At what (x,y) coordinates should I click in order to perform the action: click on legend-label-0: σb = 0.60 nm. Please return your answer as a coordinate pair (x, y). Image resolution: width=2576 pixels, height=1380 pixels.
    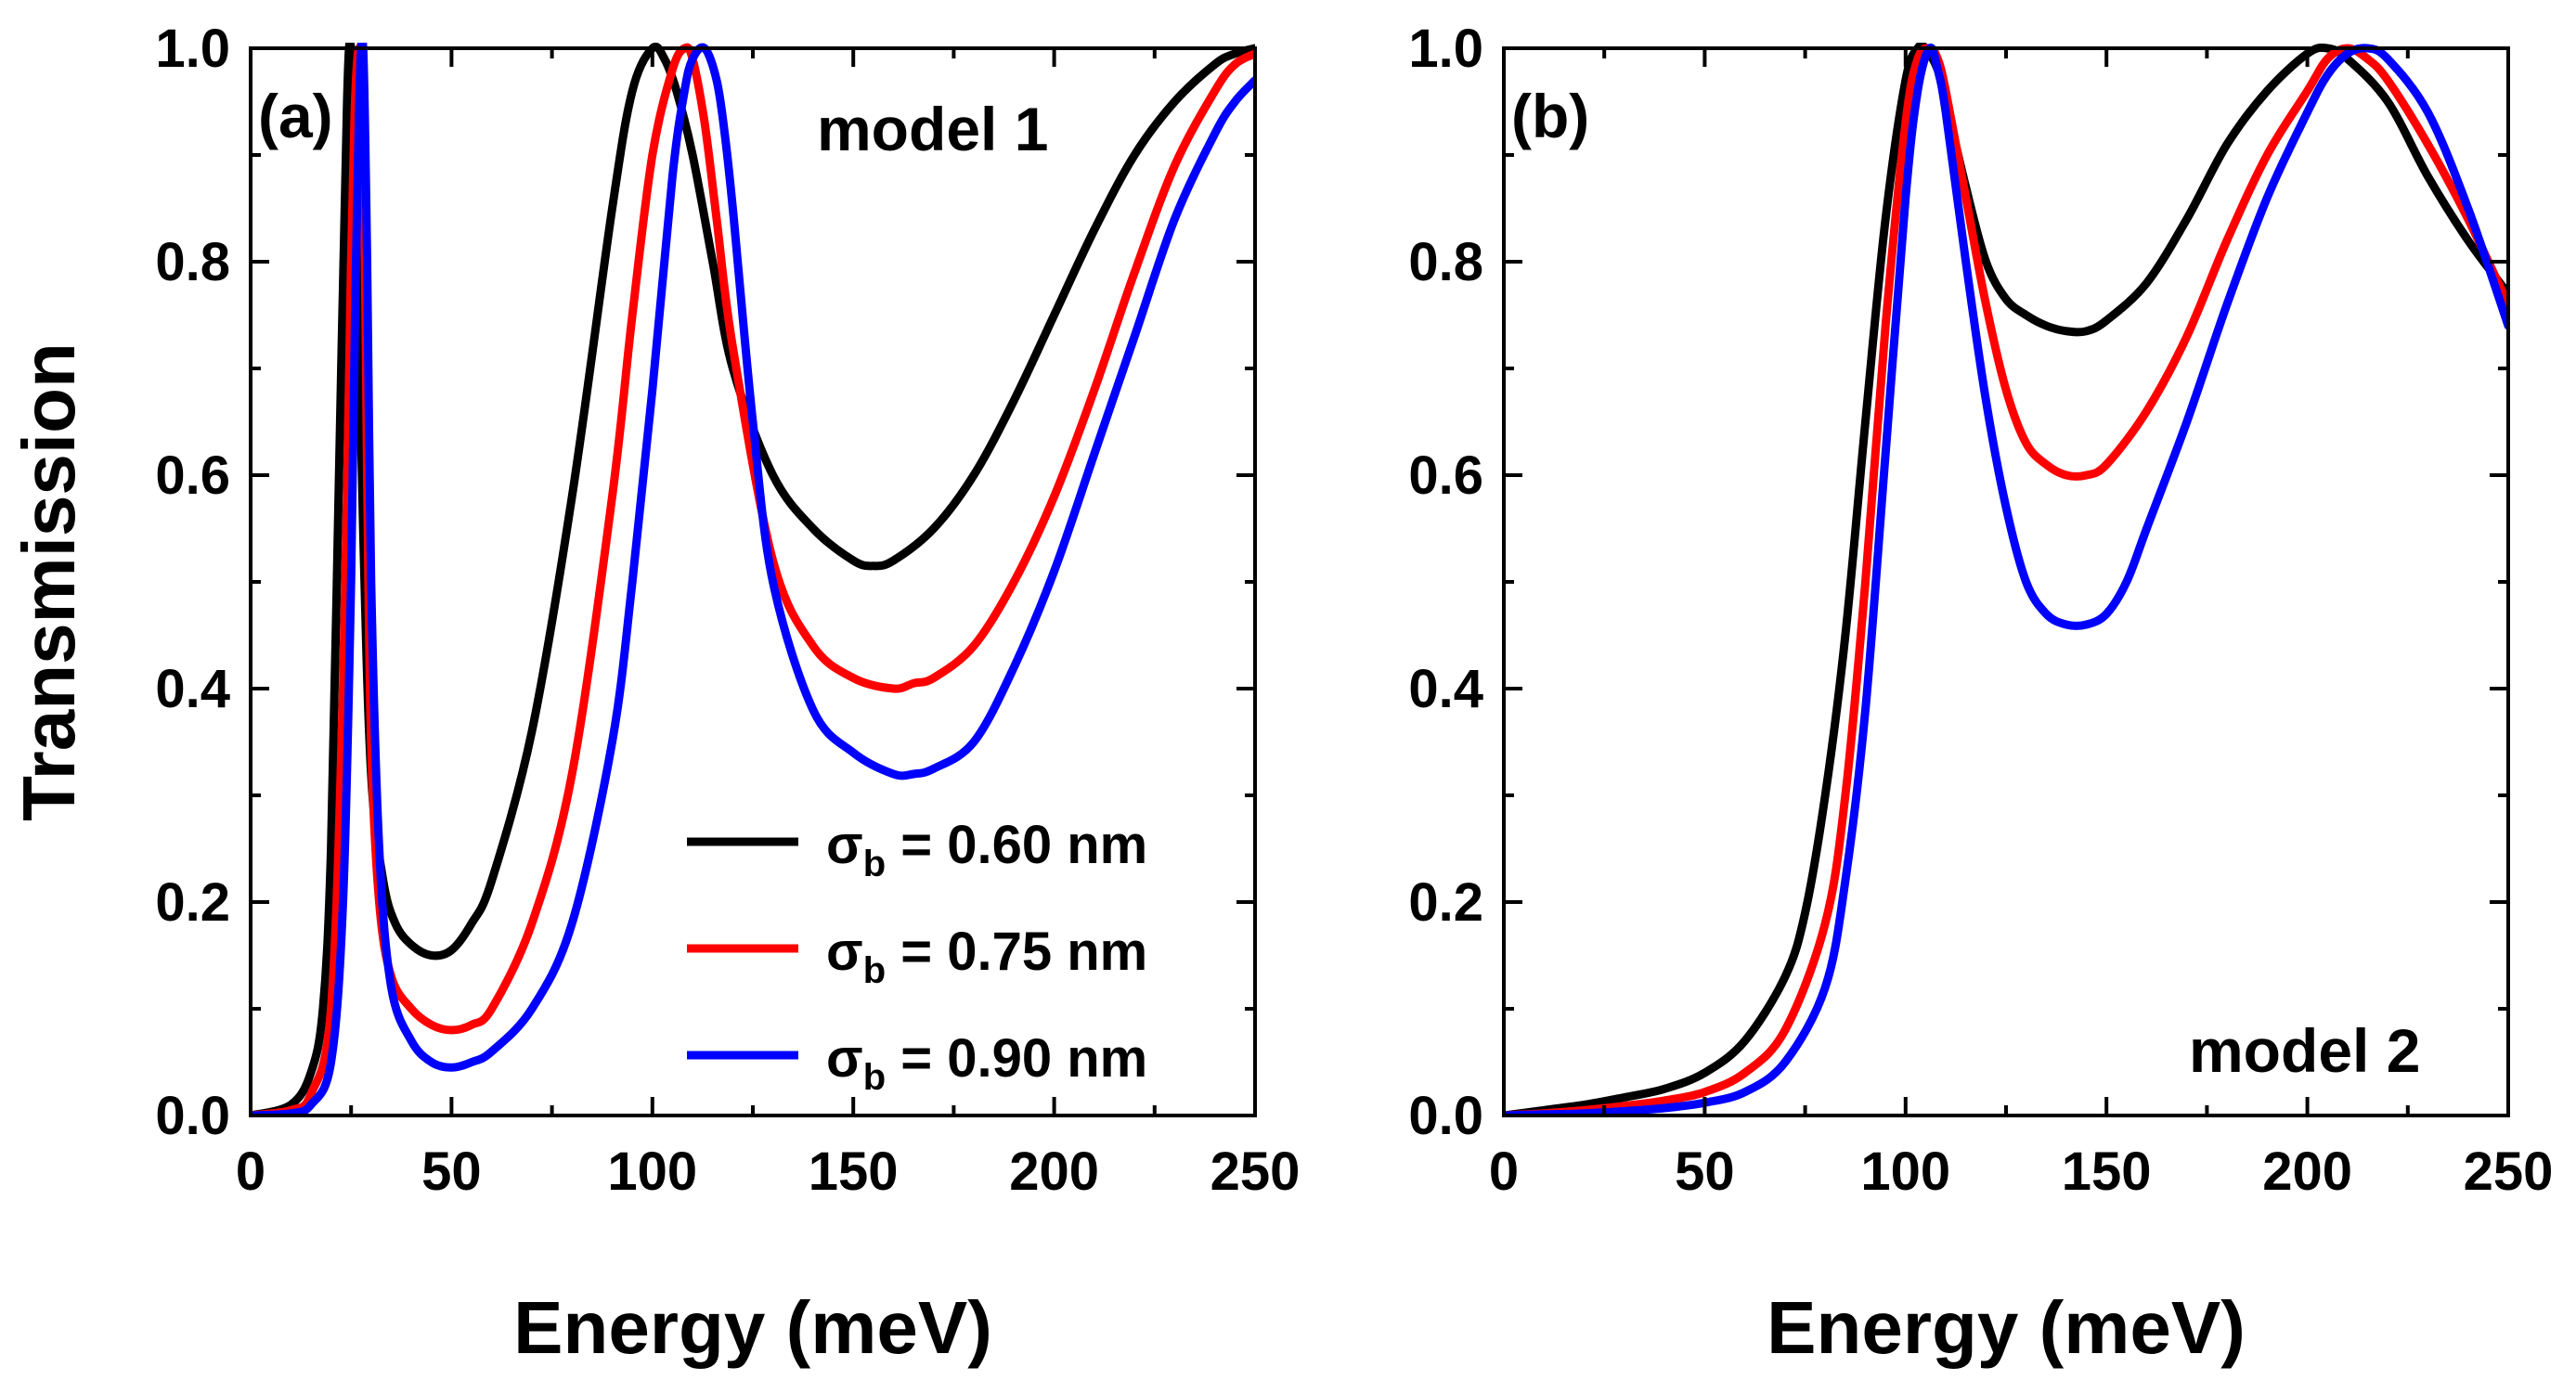
    Looking at the image, I should click on (986, 850).